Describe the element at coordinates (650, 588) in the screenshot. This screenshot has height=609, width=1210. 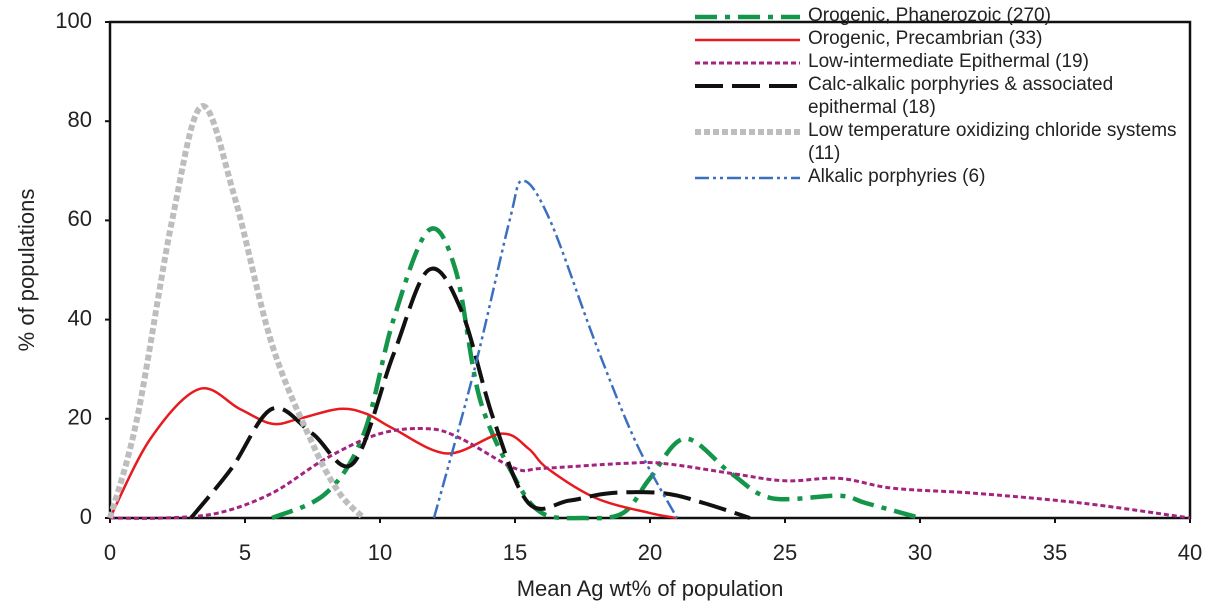
I see `x-axis-label: Mean Ag wt% of population` at that location.